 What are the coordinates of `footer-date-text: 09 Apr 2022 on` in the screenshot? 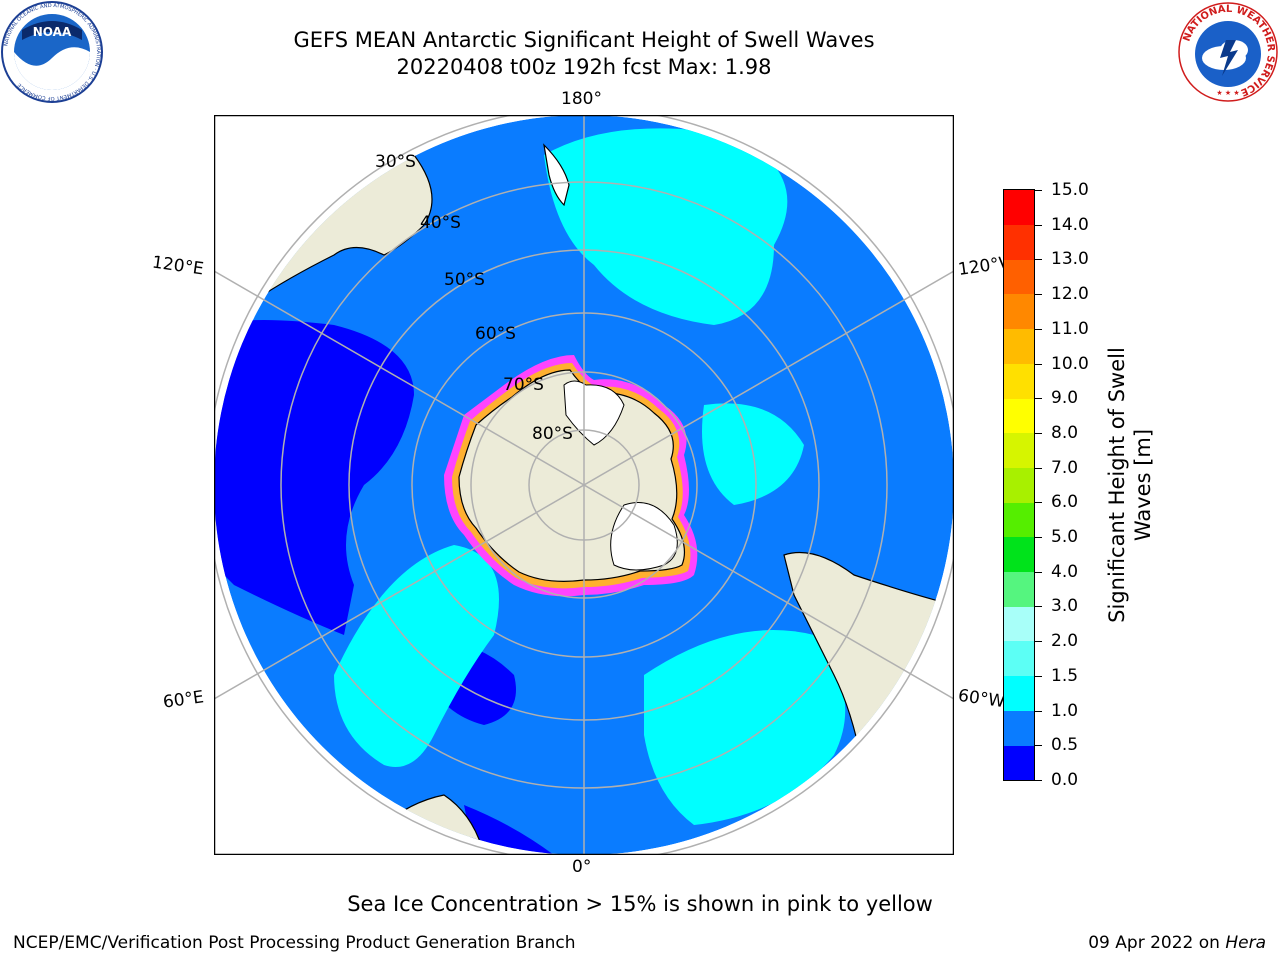 It's located at (1157, 943).